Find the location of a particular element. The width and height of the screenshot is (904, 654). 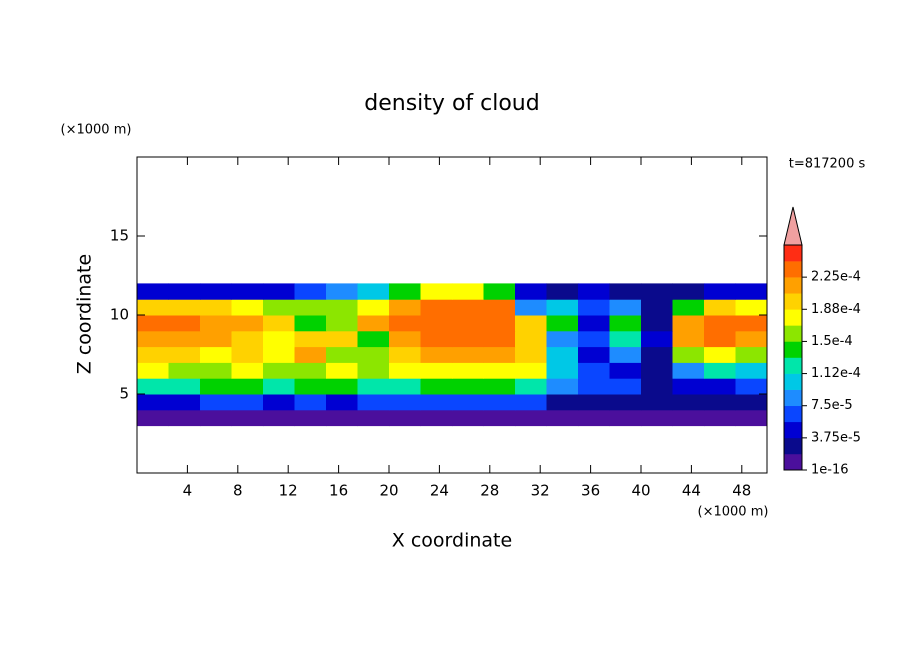

x-axis-label: X coordinate is located at coordinates (452, 541).